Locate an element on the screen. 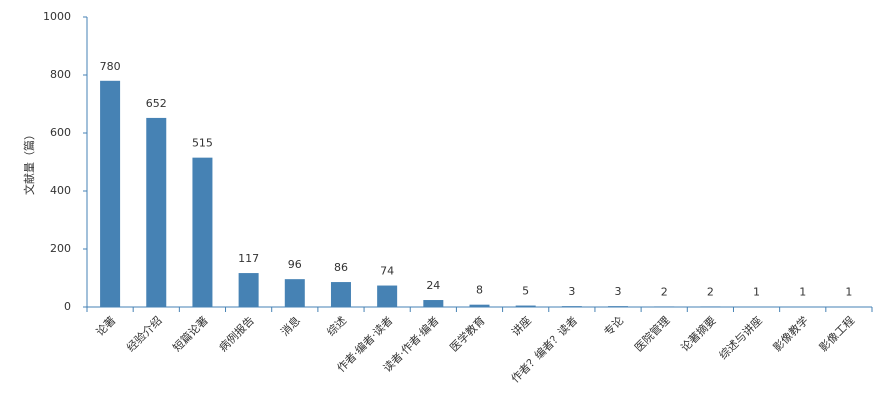  x-tick-label: 医学教育 is located at coordinates (467, 333).